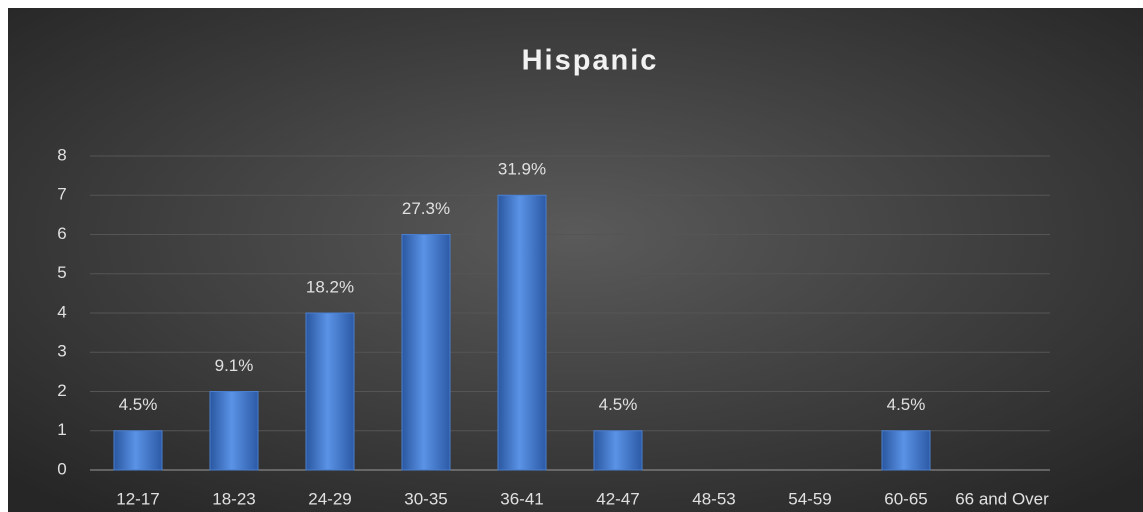 Image resolution: width=1143 pixels, height=512 pixels. Describe the element at coordinates (61, 233) in the screenshot. I see `y-tick-label: 6` at that location.